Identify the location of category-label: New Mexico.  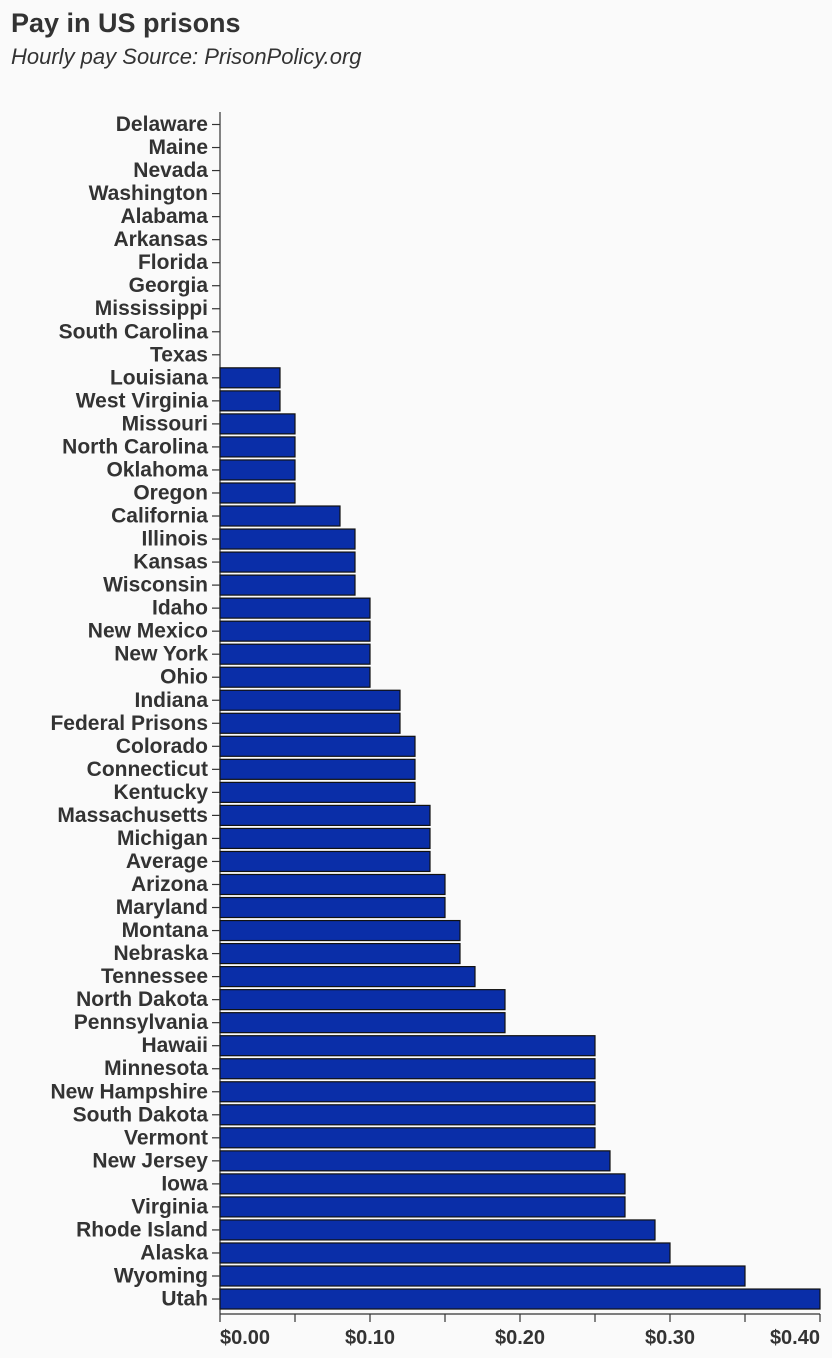
(148, 631).